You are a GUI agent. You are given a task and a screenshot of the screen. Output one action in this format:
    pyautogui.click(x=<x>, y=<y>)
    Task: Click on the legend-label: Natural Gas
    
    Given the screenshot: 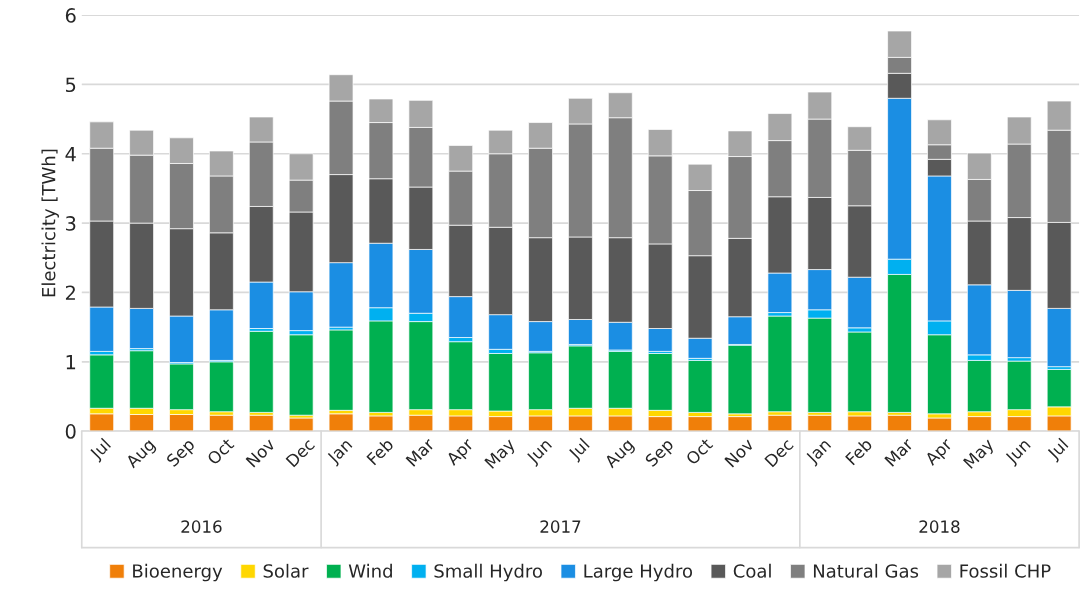 What is the action you would take?
    pyautogui.click(x=866, y=570)
    